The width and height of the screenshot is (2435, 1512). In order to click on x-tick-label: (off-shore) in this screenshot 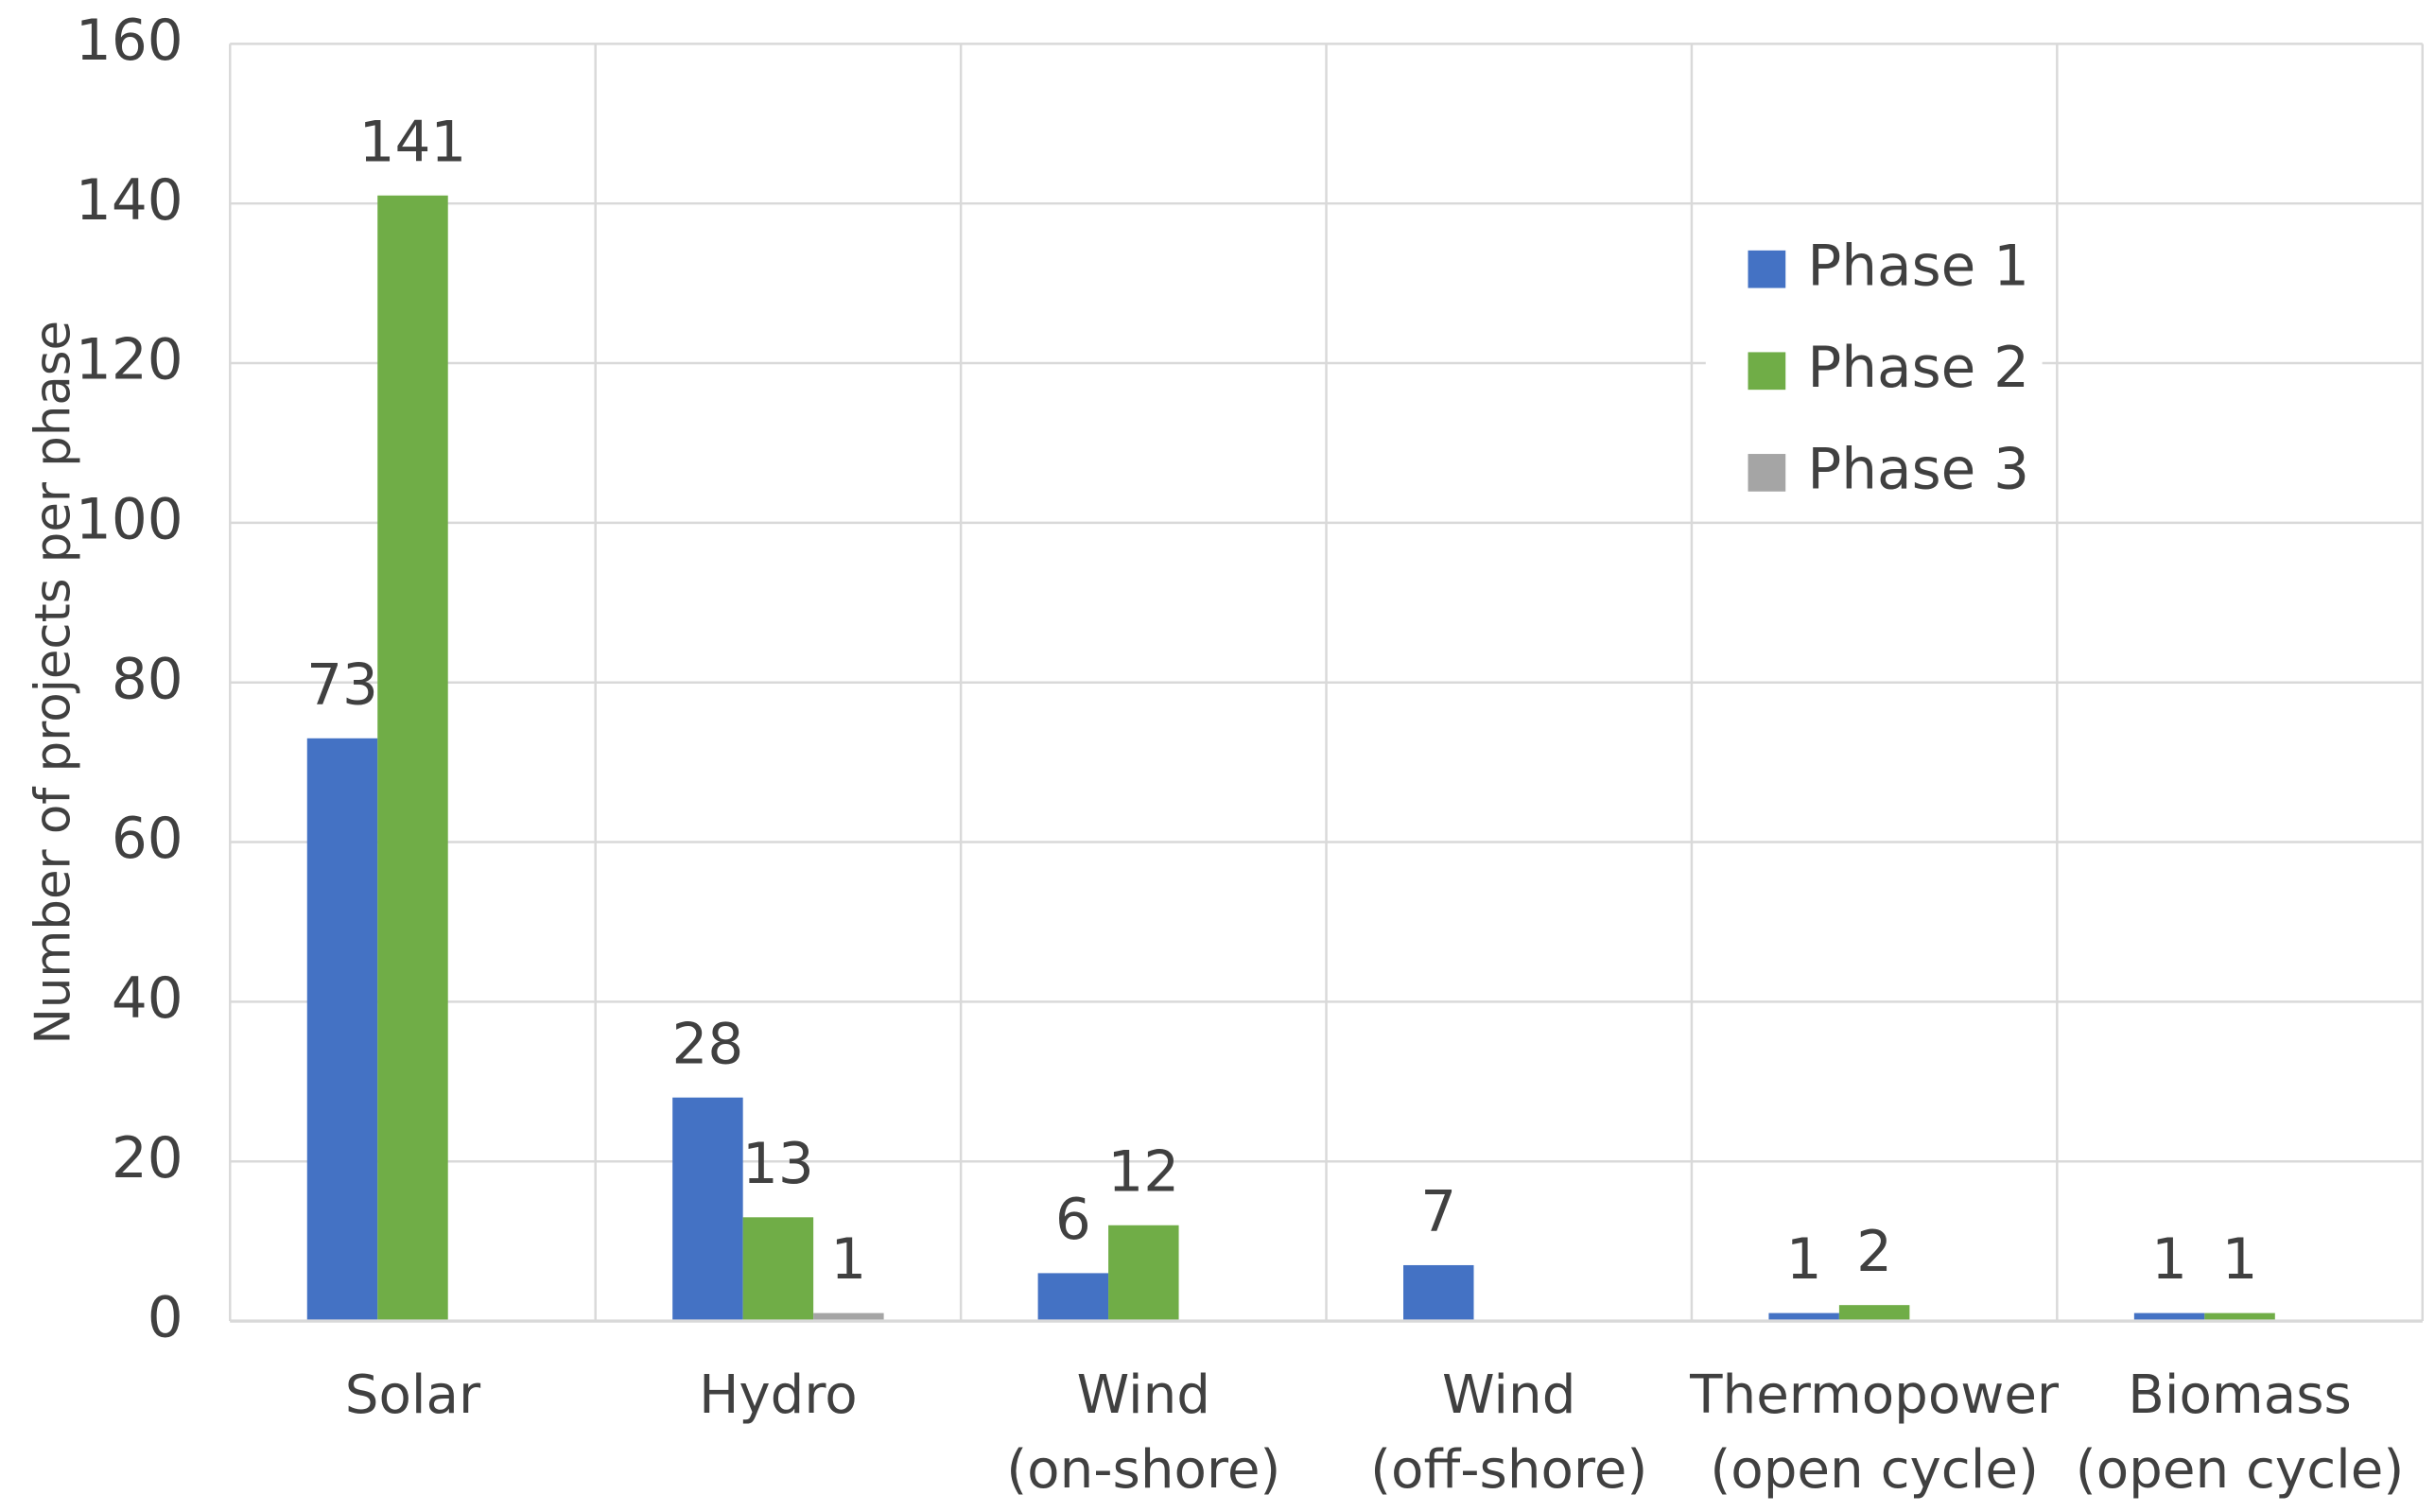, I will do `click(1508, 1470)`.